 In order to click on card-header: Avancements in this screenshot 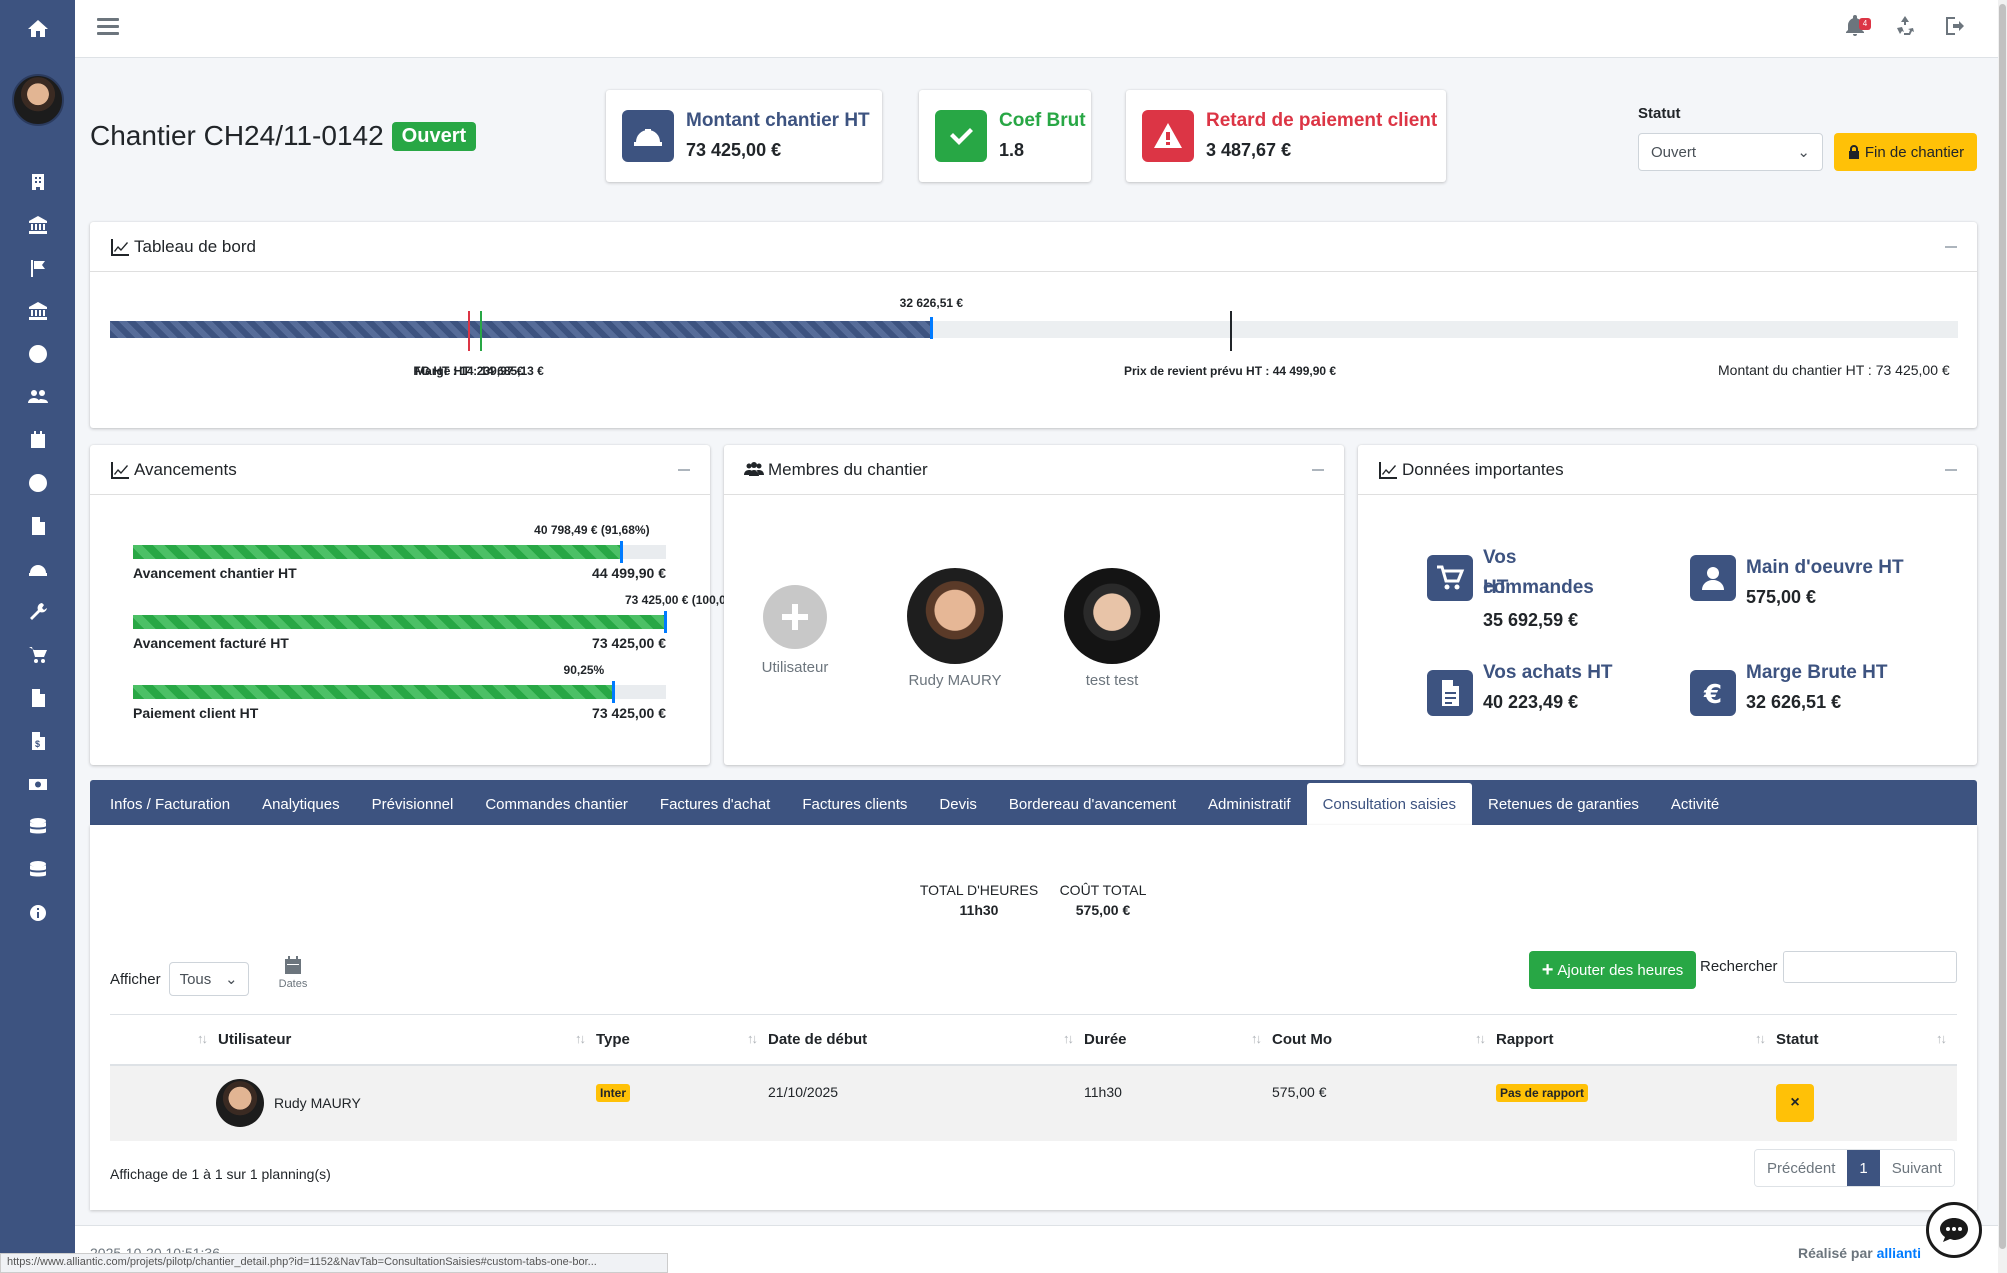, I will do `click(400, 470)`.